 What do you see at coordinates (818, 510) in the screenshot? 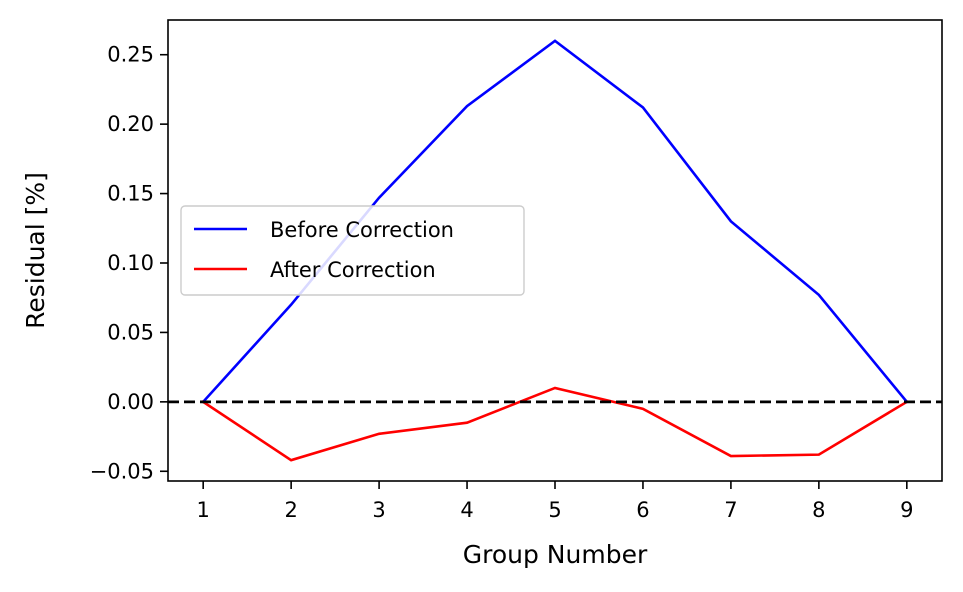
I see `x-tick-label: 8` at bounding box center [818, 510].